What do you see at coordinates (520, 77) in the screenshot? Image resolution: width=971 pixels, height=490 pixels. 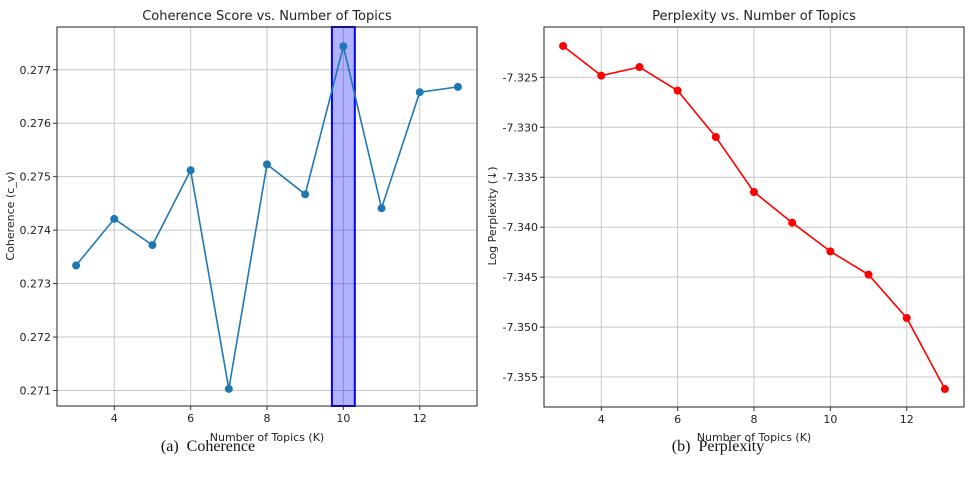 I see `y-tick-label: -7.325` at bounding box center [520, 77].